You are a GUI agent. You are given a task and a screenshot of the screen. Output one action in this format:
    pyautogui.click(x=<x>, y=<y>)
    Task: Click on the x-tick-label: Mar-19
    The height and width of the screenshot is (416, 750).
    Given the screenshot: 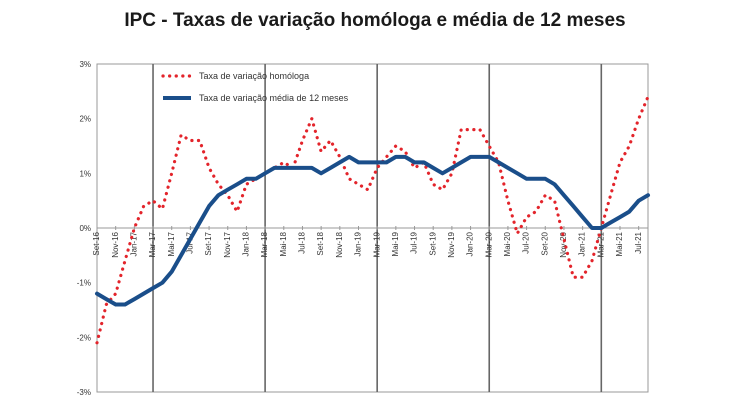 What is the action you would take?
    pyautogui.click(x=376, y=244)
    